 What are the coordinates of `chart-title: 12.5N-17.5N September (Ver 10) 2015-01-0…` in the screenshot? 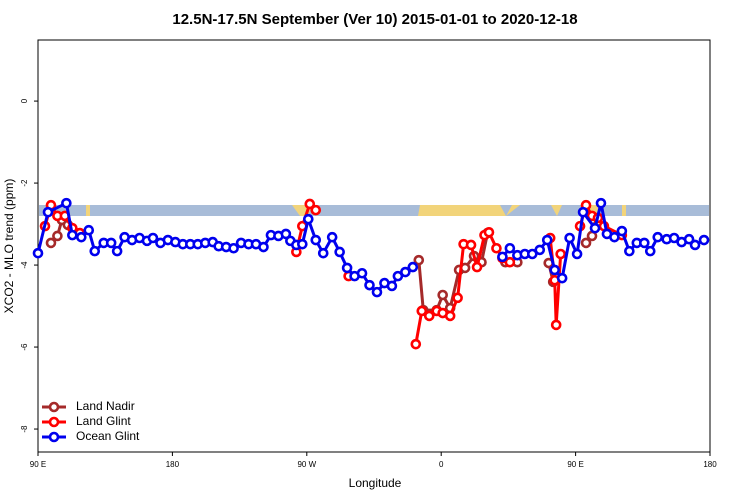 It's located at (374, 19).